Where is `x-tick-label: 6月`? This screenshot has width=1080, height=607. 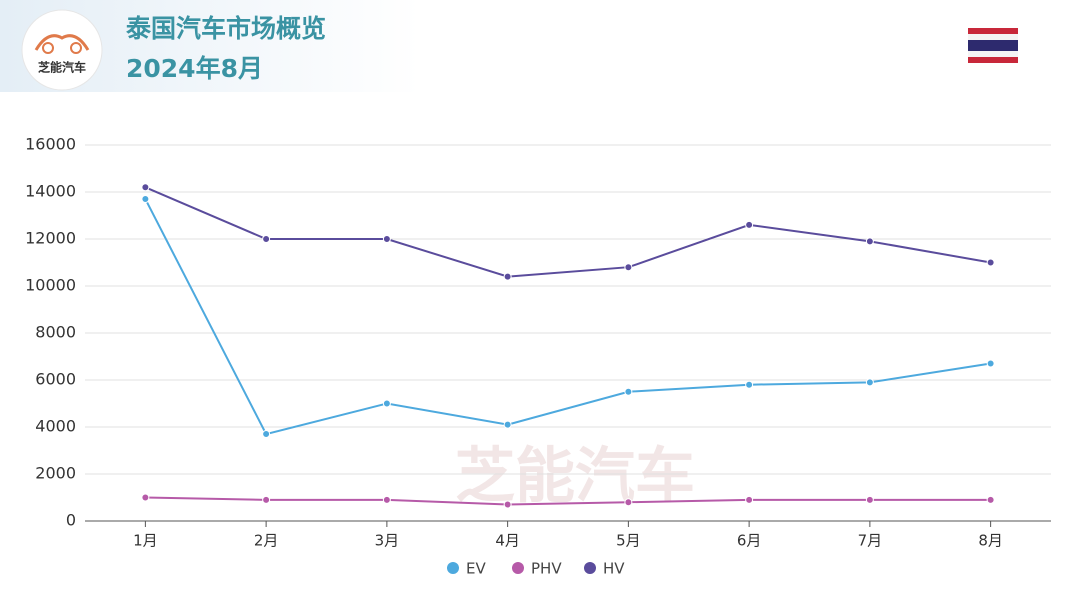 x-tick-label: 6月 is located at coordinates (749, 541).